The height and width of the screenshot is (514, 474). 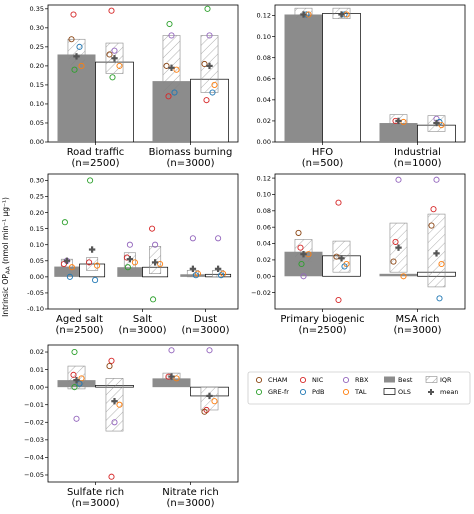 I want to click on y-tick-label: 0.04, so click(x=264, y=244).